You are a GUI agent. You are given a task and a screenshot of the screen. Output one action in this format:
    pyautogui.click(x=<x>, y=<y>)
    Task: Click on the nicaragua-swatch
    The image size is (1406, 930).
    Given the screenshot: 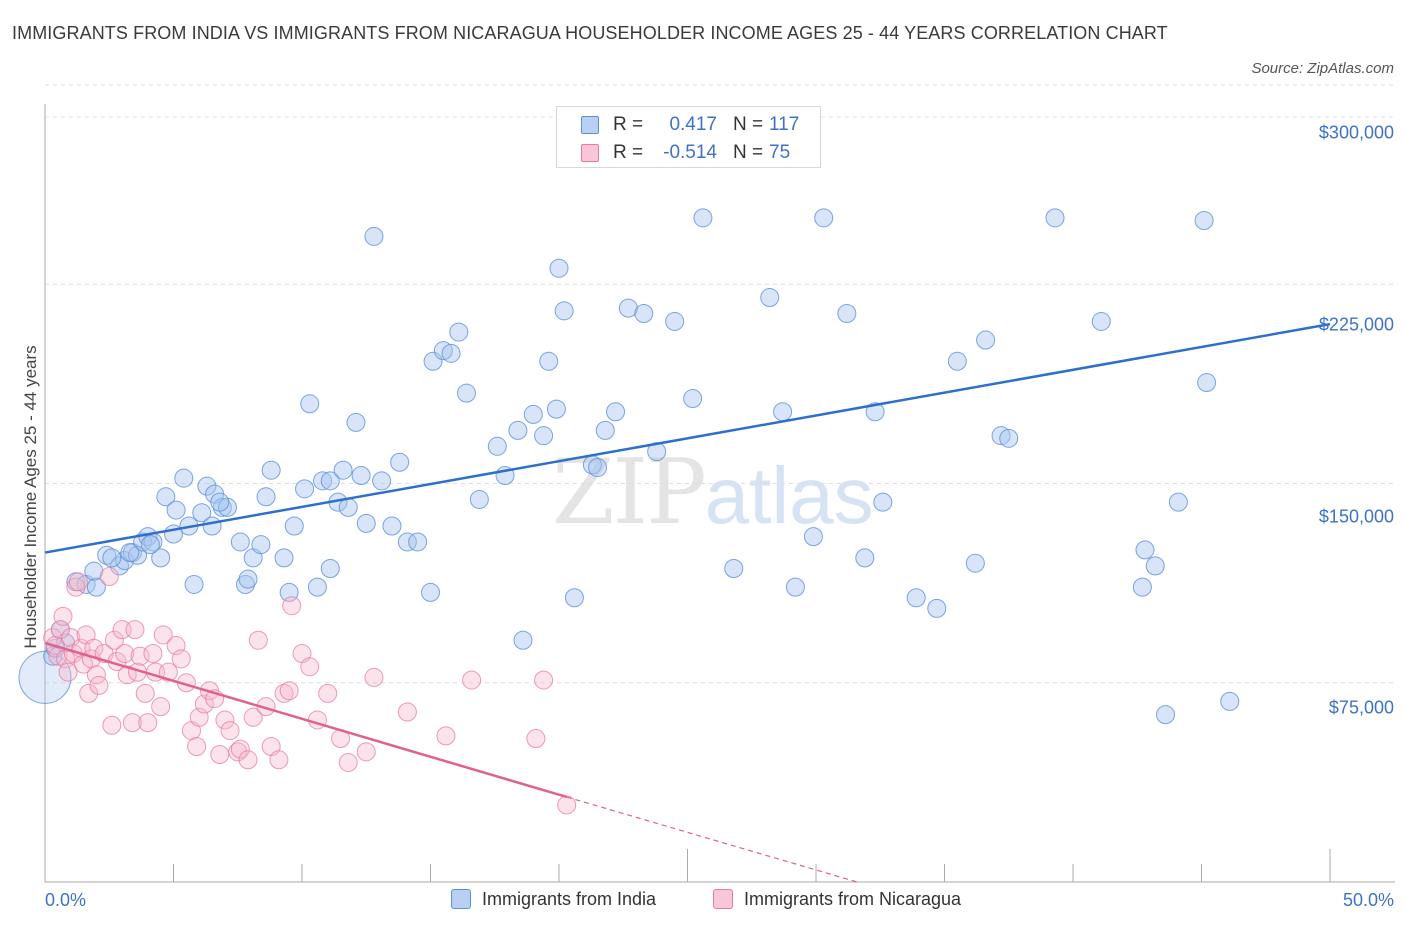 What is the action you would take?
    pyautogui.click(x=590, y=153)
    